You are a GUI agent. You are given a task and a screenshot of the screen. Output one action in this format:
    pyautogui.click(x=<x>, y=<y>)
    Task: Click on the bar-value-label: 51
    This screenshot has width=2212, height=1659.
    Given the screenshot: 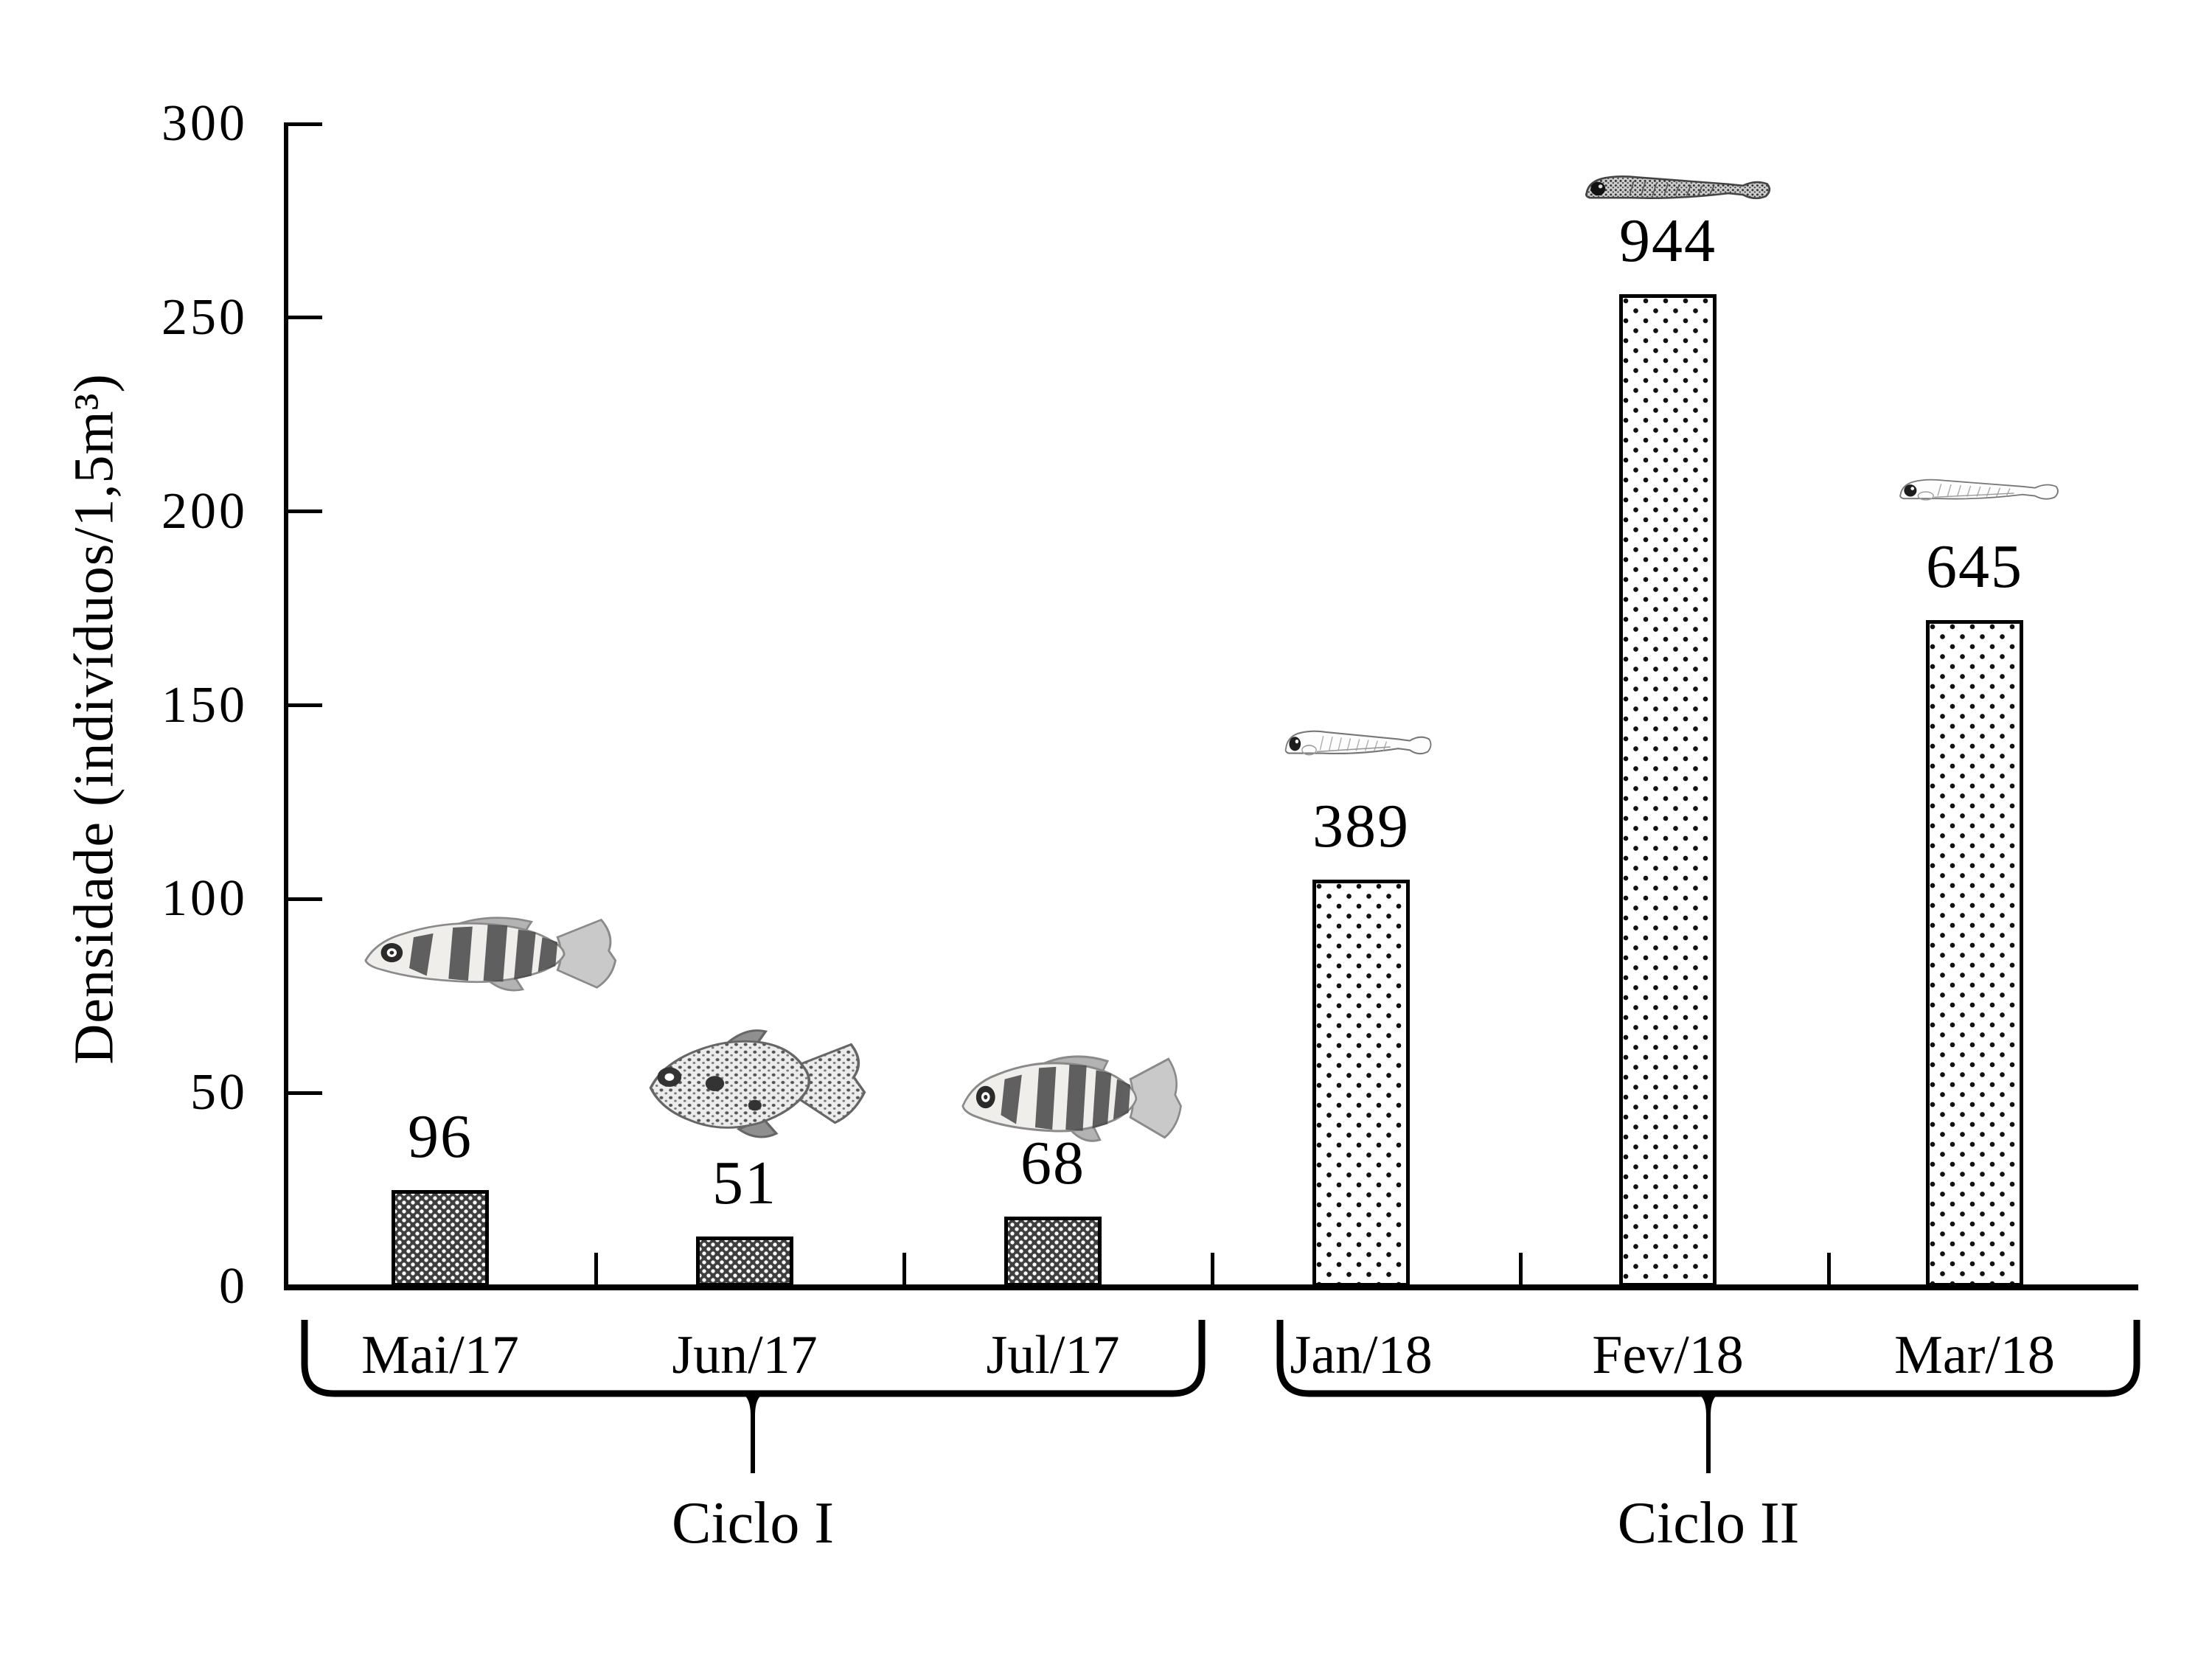 What is the action you would take?
    pyautogui.click(x=744, y=1182)
    